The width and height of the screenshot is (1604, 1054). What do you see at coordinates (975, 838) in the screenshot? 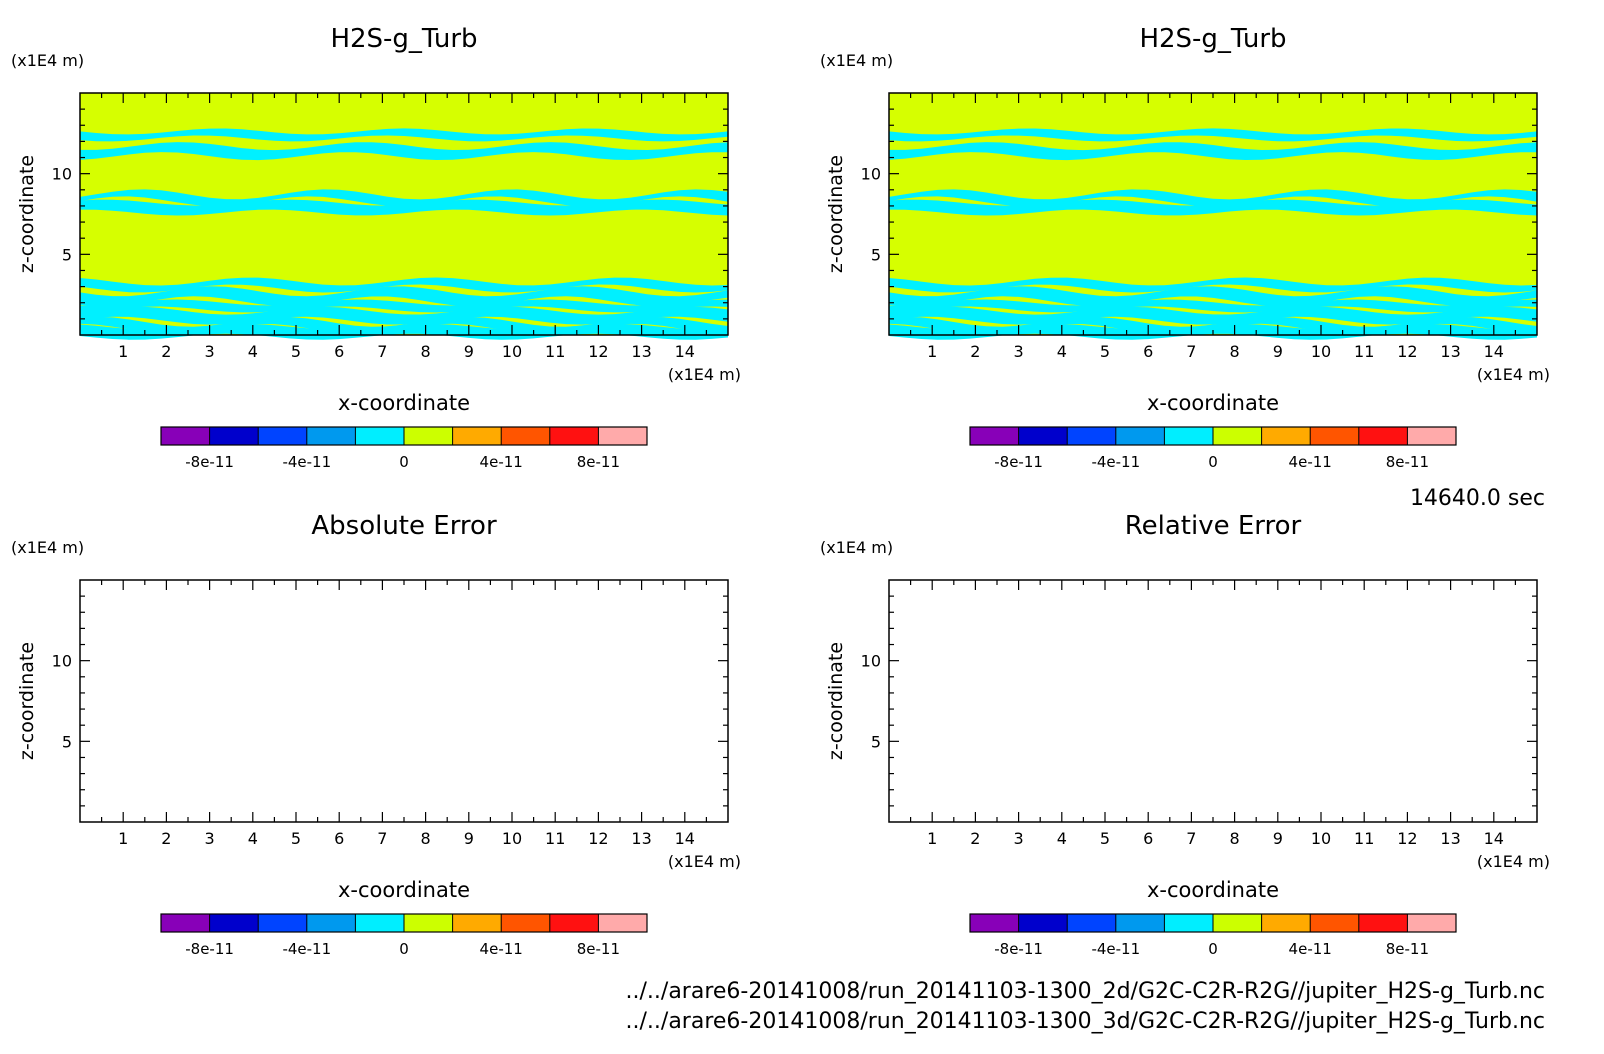
I see `x-tick-label: 2` at bounding box center [975, 838].